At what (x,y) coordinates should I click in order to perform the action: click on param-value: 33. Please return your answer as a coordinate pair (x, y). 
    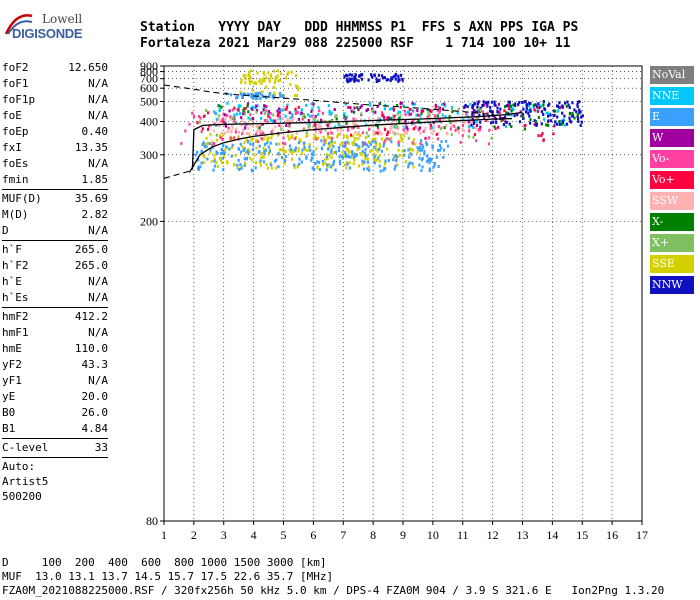
    Looking at the image, I should click on (101, 447).